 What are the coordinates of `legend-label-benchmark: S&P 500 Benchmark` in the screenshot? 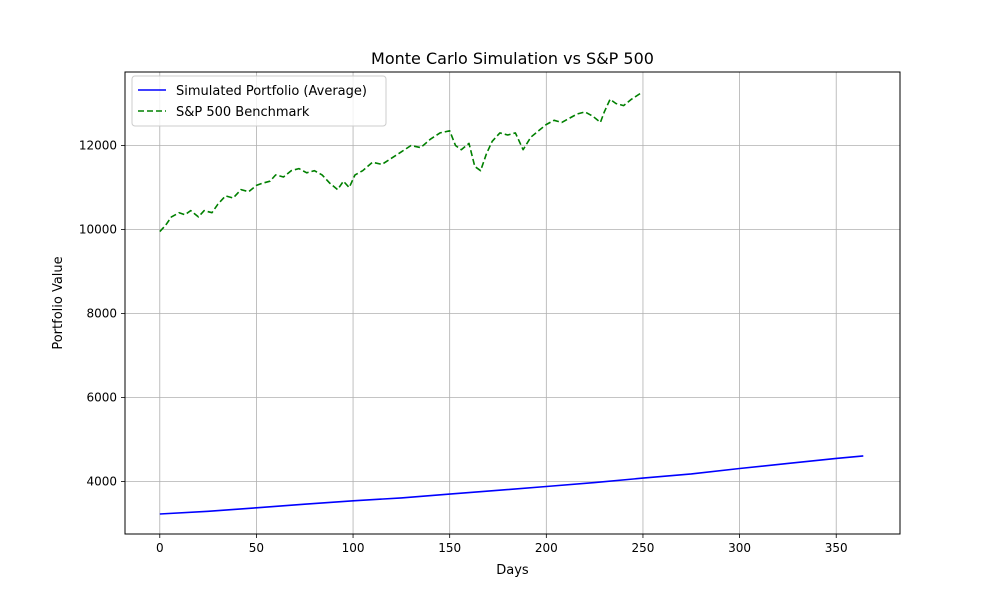 It's located at (243, 112).